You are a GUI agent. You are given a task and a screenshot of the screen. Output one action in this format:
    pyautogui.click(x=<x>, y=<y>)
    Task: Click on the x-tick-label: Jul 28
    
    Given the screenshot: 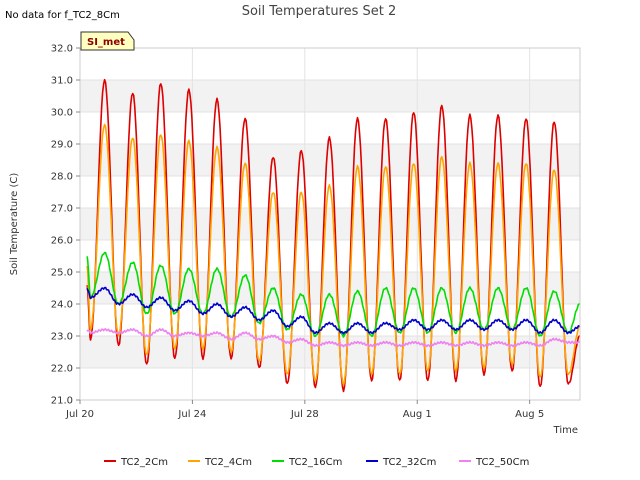 What is the action you would take?
    pyautogui.click(x=304, y=414)
    